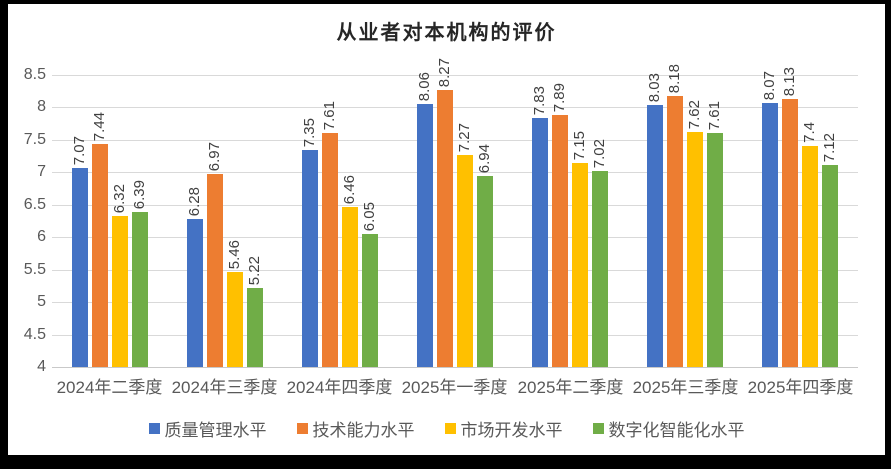 The image size is (891, 469). Describe the element at coordinates (109, 387) in the screenshot. I see `x-axis-tick-label: 2024年二季度` at that location.